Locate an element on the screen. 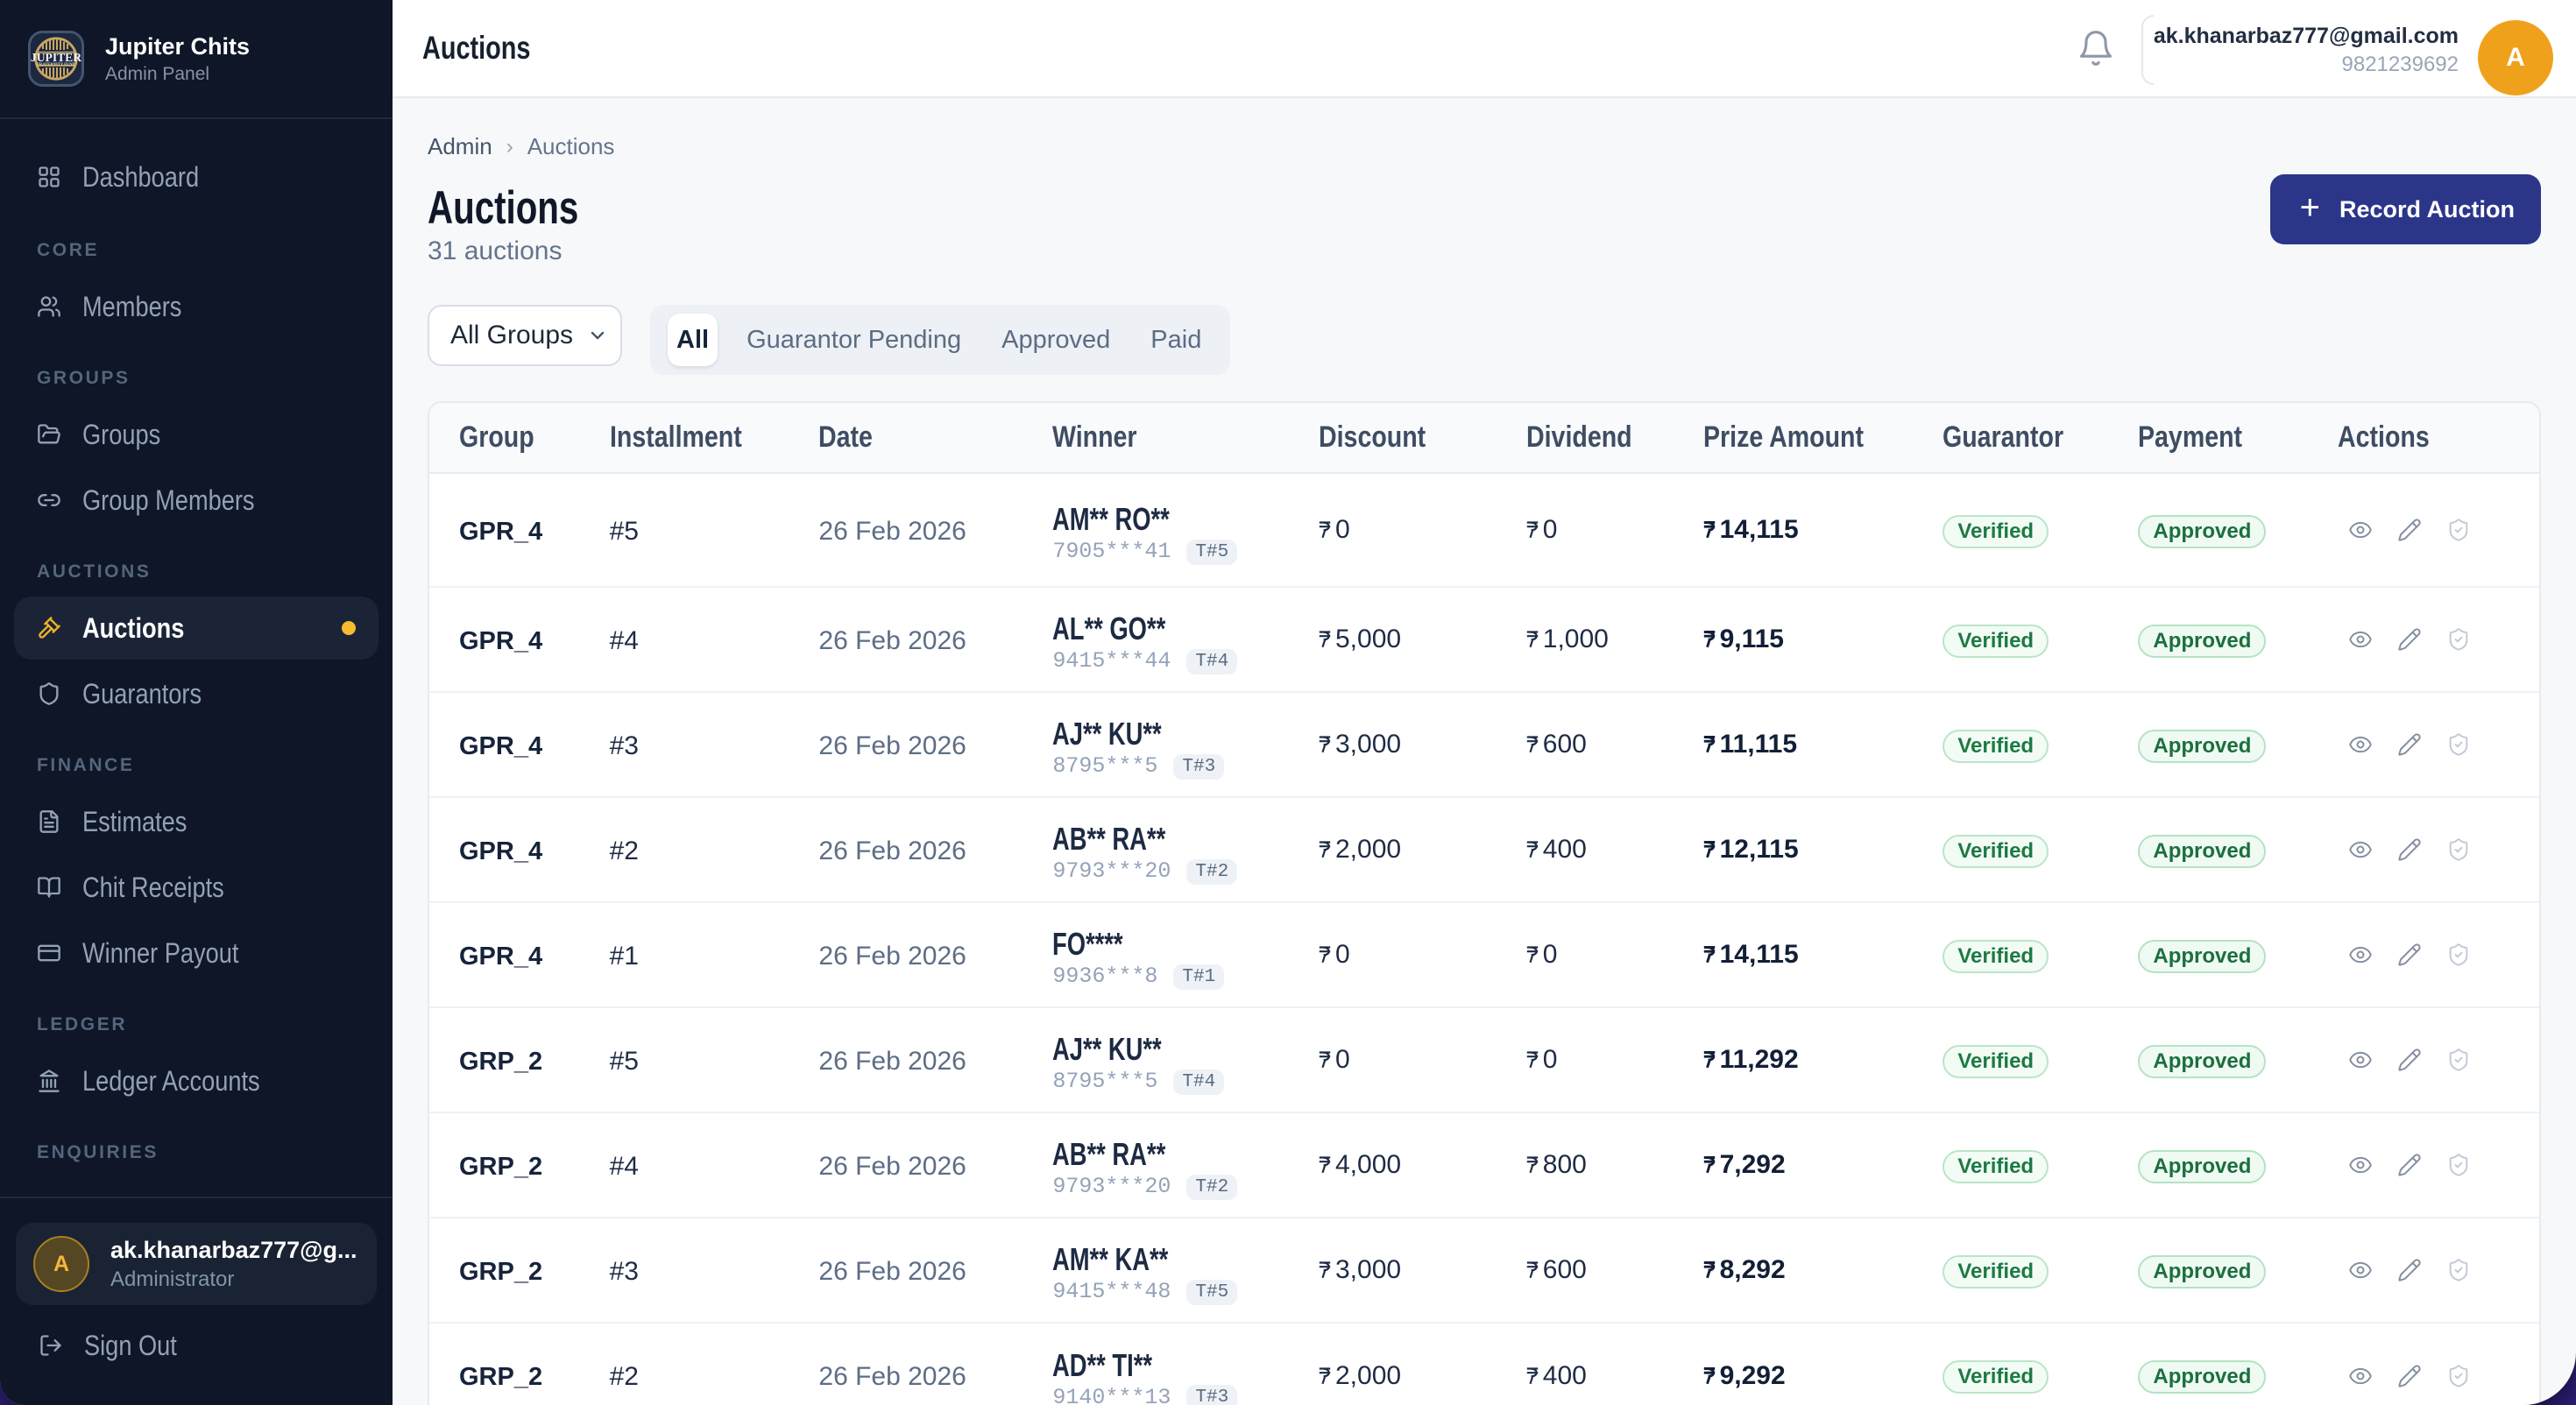  svg-text: JUPITER is located at coordinates (56, 57).